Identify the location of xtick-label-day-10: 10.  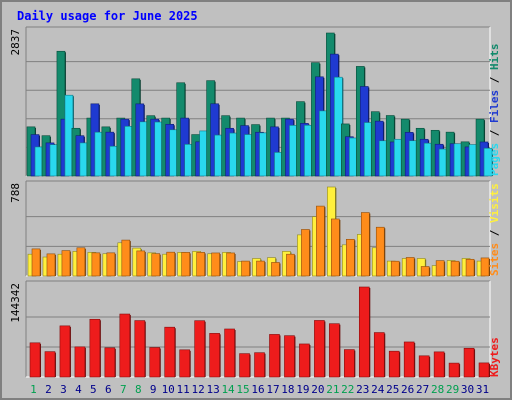
(168, 389).